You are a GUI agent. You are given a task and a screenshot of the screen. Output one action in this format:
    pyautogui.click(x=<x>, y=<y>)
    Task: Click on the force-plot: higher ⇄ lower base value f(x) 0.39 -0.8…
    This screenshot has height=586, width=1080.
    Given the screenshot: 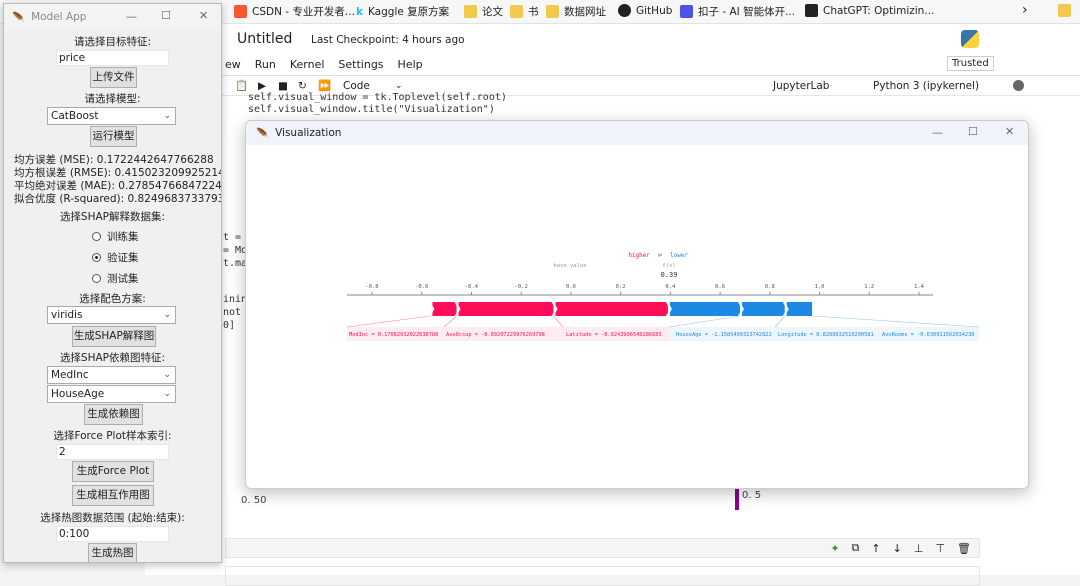 What is the action you would take?
    pyautogui.click(x=663, y=296)
    